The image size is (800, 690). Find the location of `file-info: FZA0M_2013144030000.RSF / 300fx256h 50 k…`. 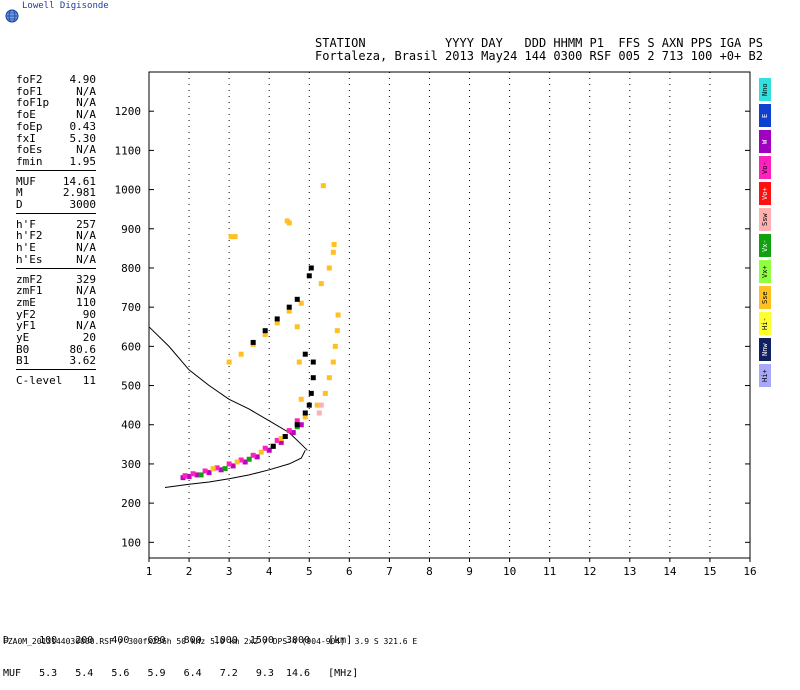

file-info: FZA0M_2013144030000.RSF / 300fx256h 50 k… is located at coordinates (210, 641).